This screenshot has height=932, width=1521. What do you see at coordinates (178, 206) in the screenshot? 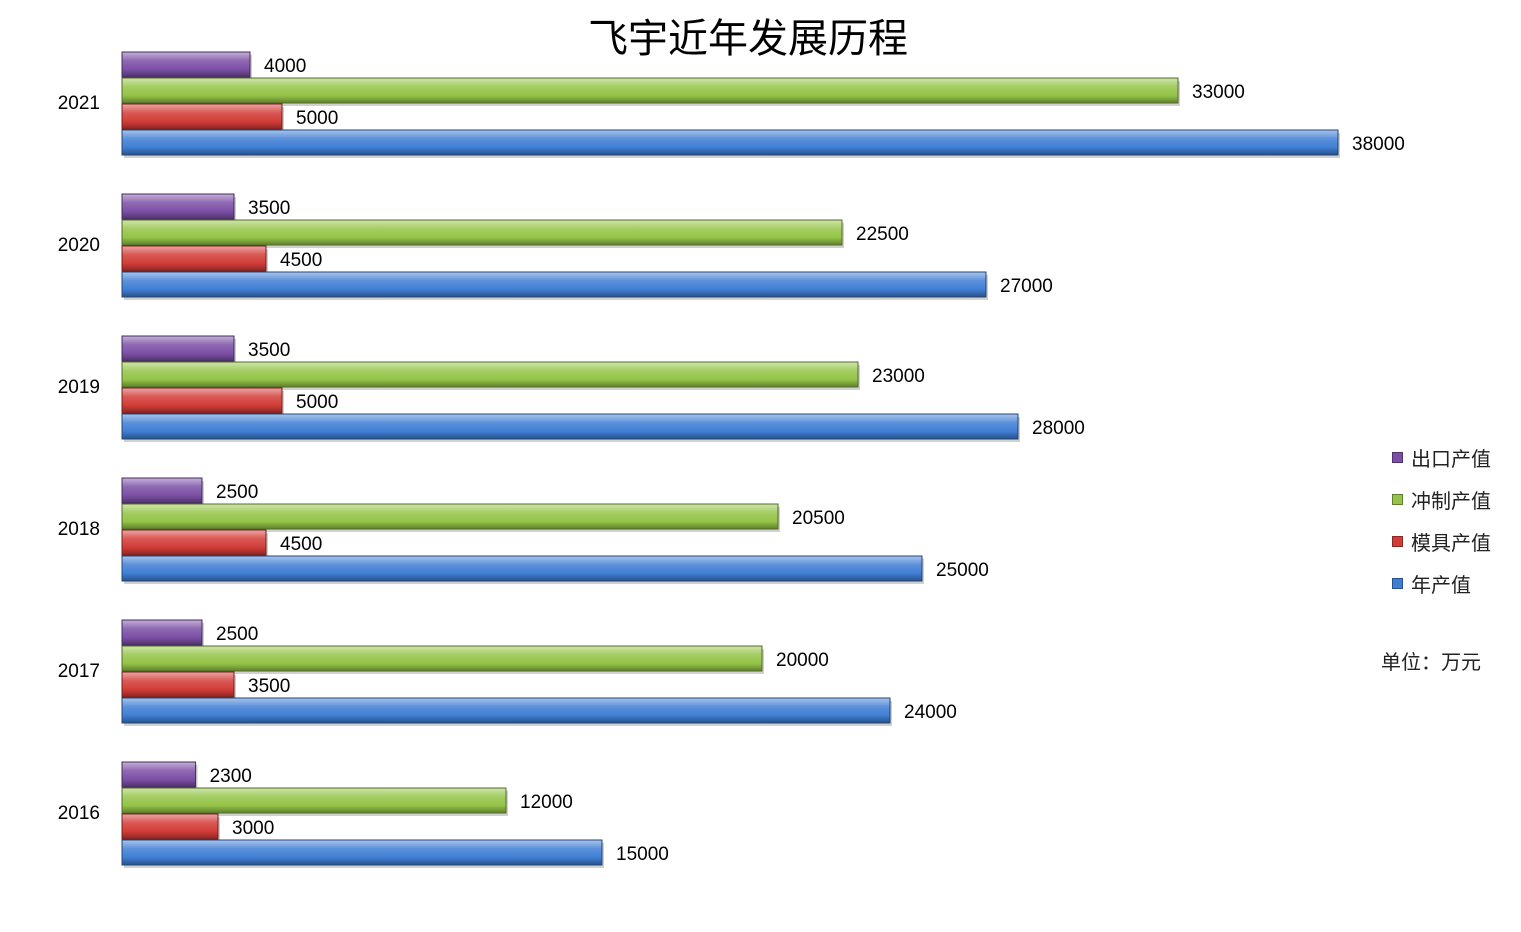
I see `bar-export-2020` at bounding box center [178, 206].